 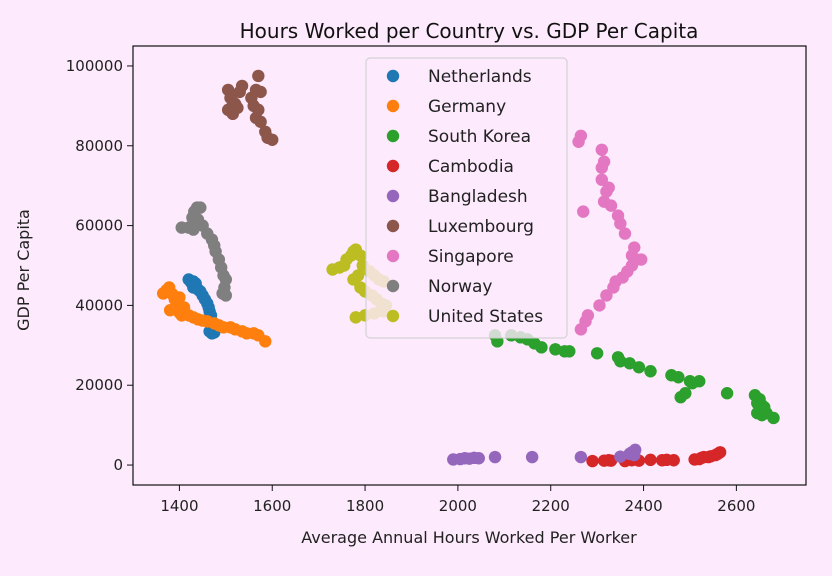 I want to click on x-tick-label: 1400, so click(x=179, y=506).